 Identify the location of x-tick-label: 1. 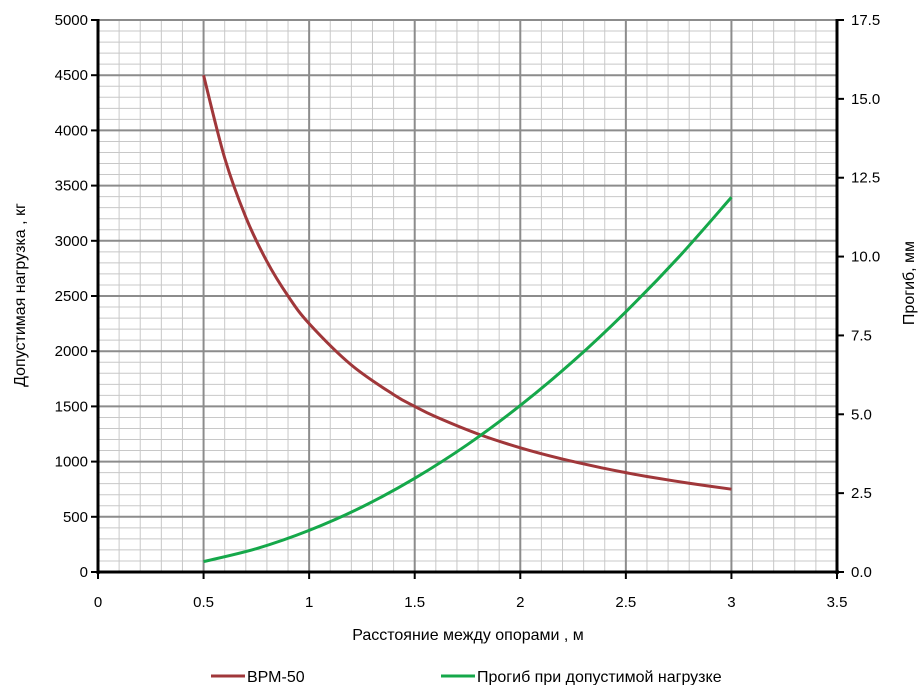
(309, 602).